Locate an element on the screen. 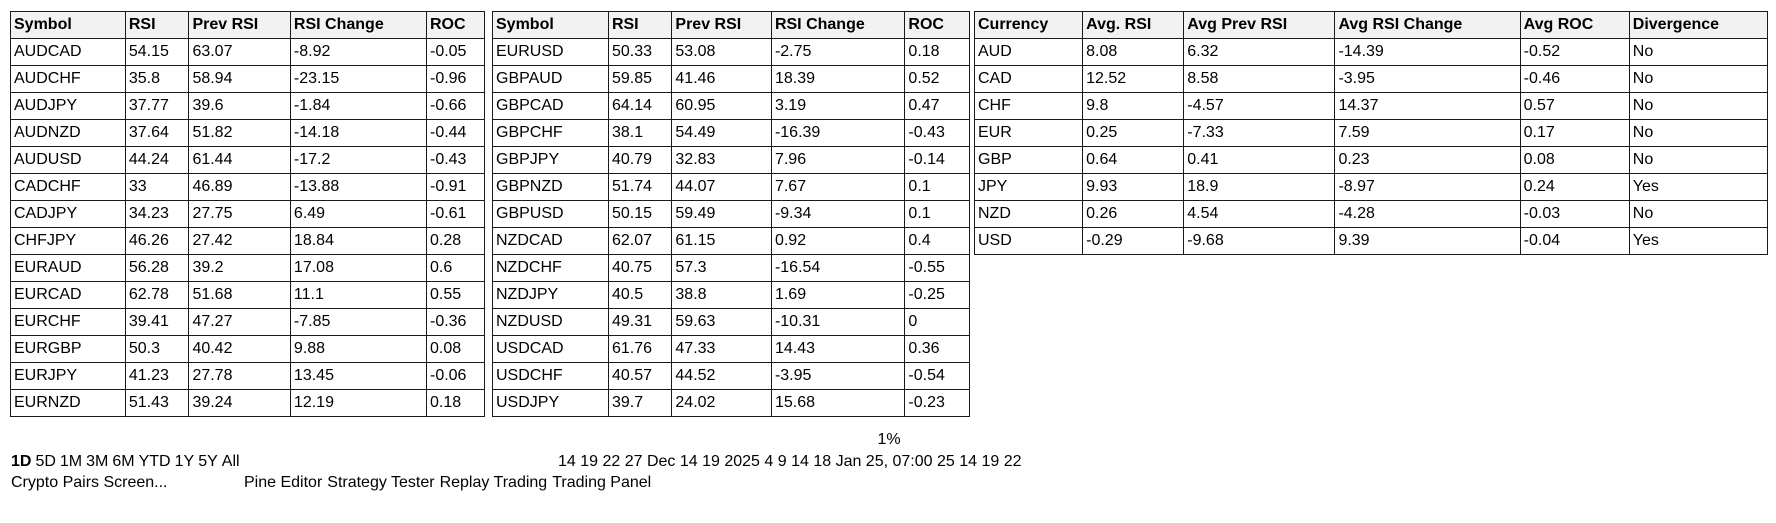 The image size is (1776, 523). column-header: RSI is located at coordinates (157, 25).